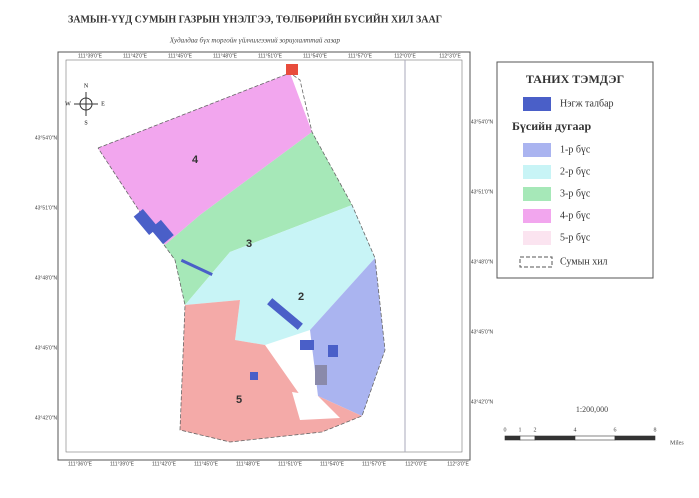 The height and width of the screenshot is (498, 699). What do you see at coordinates (552, 126) in the screenshot?
I see `legend-heading: Бүсийн дугаар` at bounding box center [552, 126].